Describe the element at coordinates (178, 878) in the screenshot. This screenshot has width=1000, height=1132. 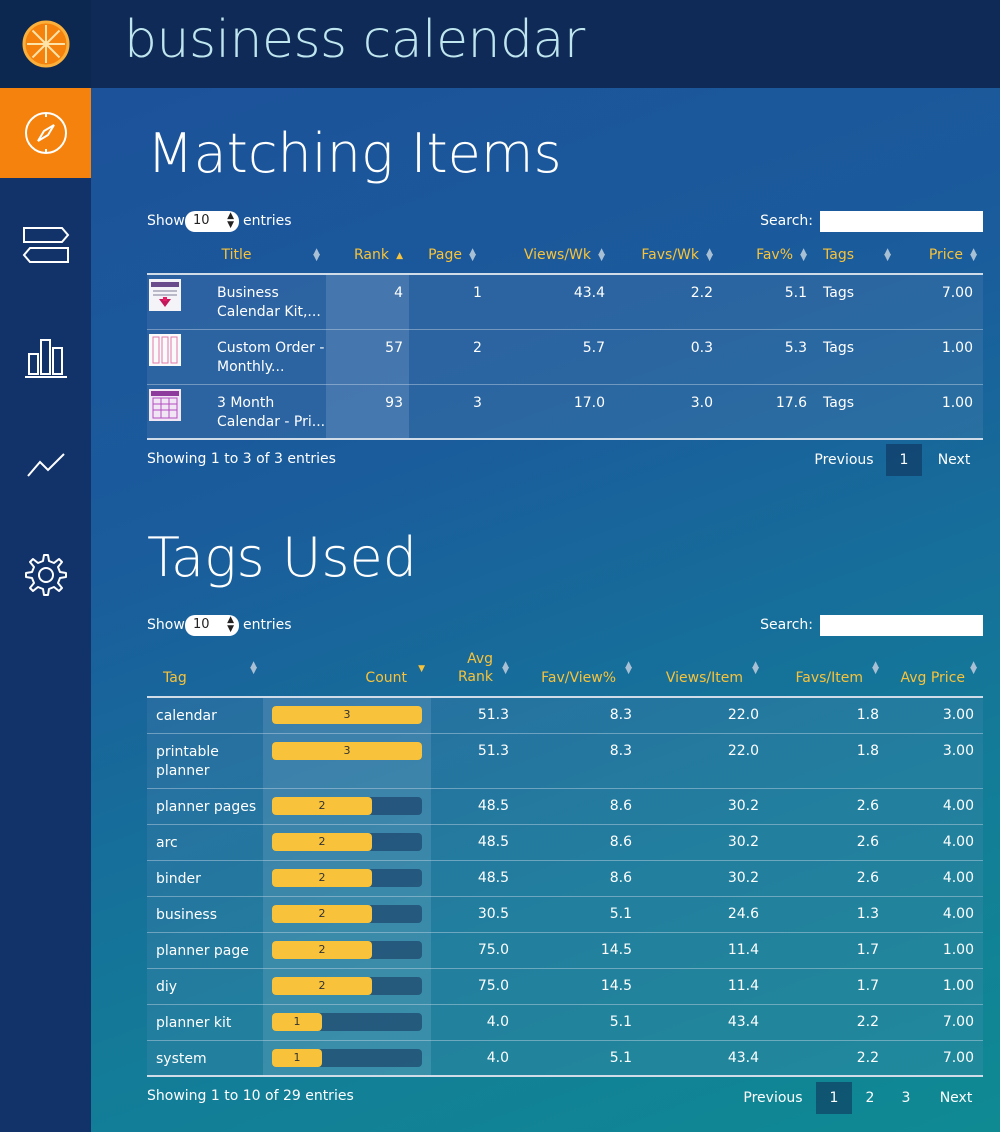
I see `tag-label: binder` at that location.